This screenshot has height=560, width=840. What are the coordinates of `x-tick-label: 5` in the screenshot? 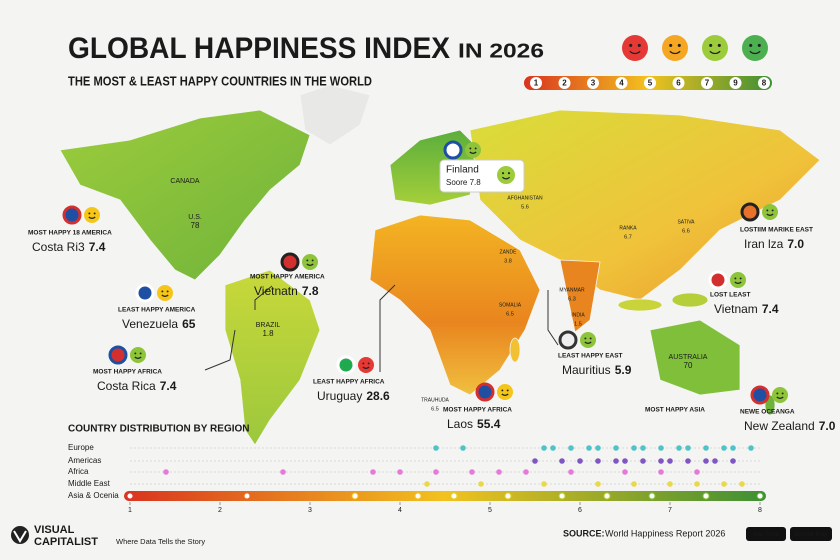 It's located at (490, 510).